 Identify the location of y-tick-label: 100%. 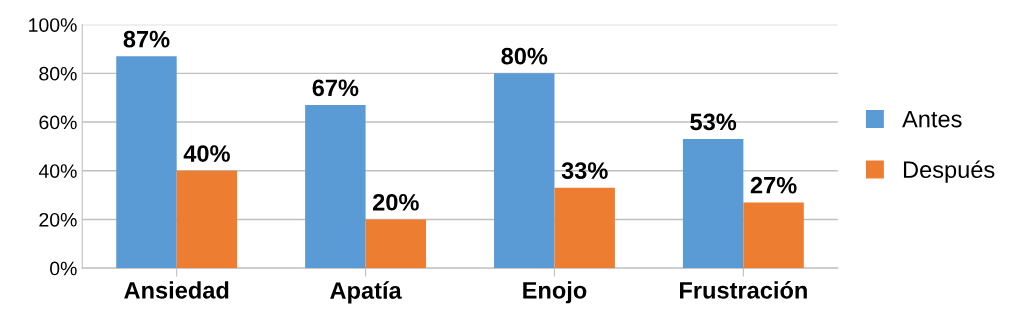
(53, 25).